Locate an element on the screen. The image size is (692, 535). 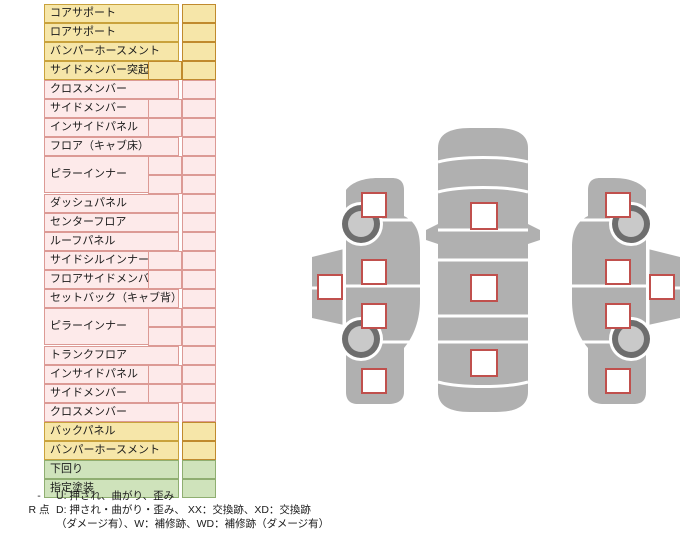
right-side-view is located at coordinates (626, 291).